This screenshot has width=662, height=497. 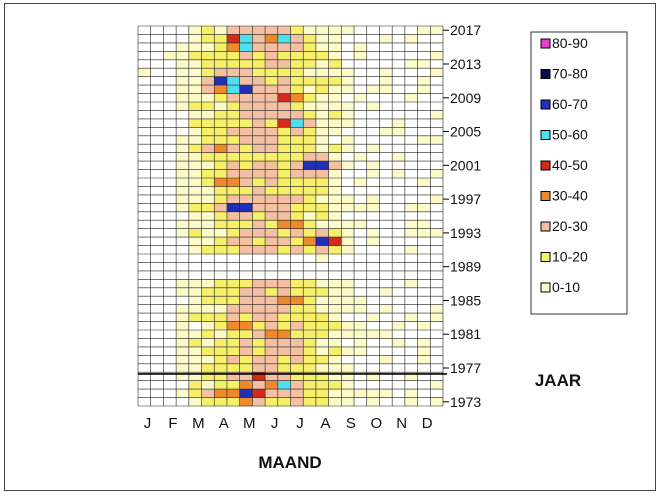 I want to click on legend-label: 30-40, so click(x=570, y=196).